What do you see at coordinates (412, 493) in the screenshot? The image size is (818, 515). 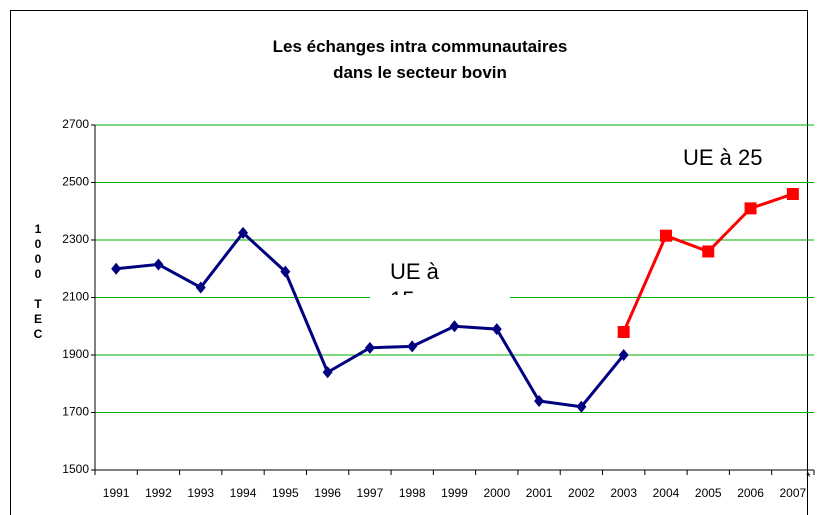 I see `x-tick-label: 1998` at bounding box center [412, 493].